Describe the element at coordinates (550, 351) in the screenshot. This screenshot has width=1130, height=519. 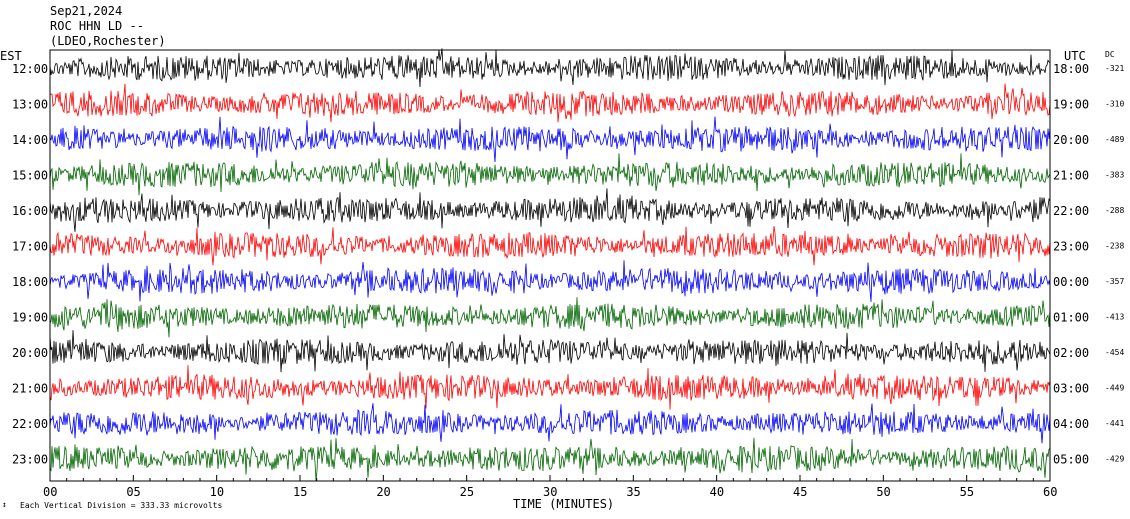
I see `trace-2000` at that location.